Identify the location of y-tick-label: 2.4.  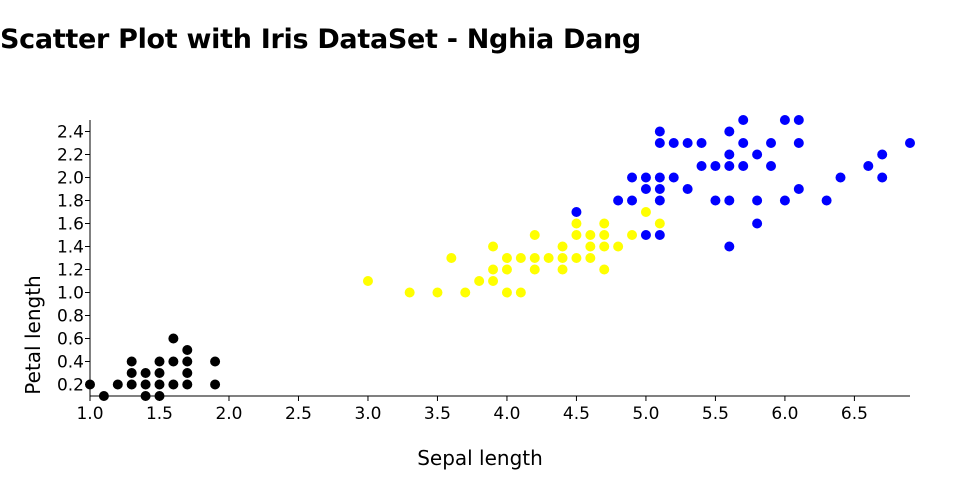
(70, 133).